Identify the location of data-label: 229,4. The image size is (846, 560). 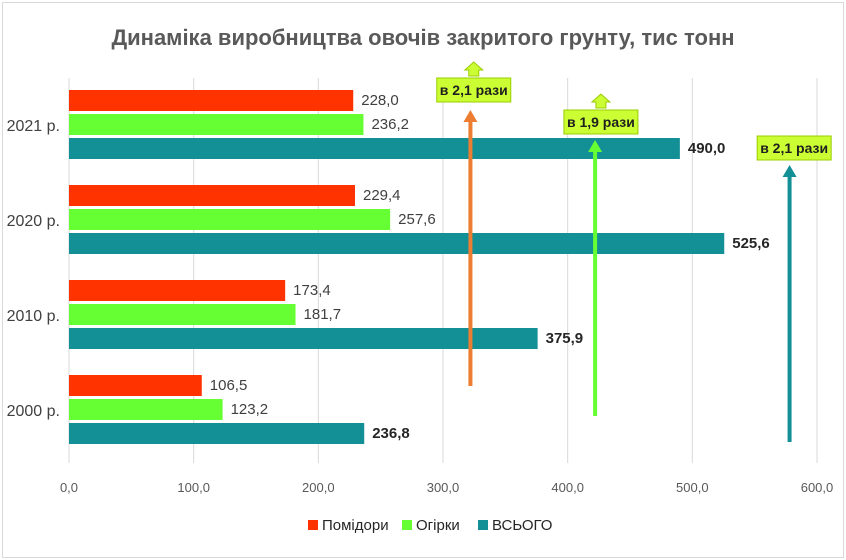
(382, 195).